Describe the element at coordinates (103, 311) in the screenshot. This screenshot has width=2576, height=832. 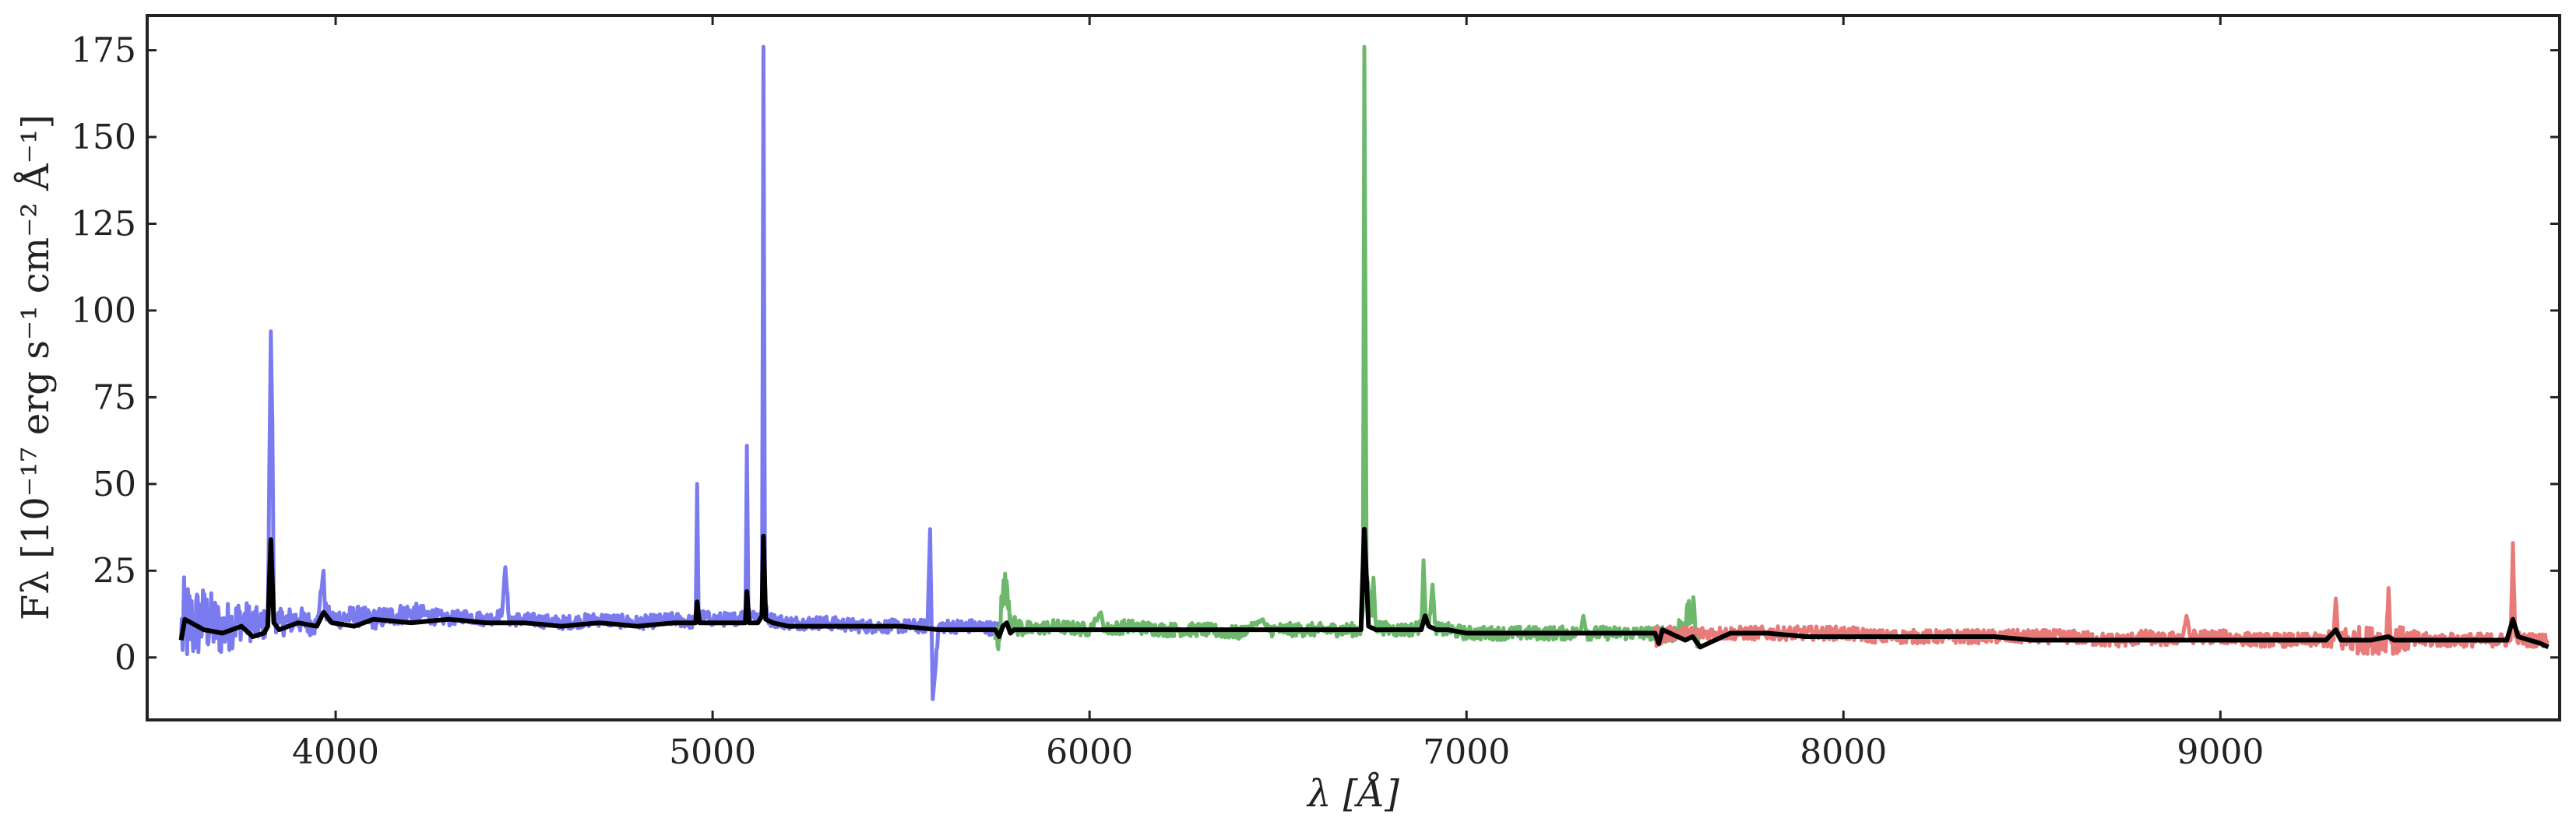
I see `y-tick-label: 100` at that location.